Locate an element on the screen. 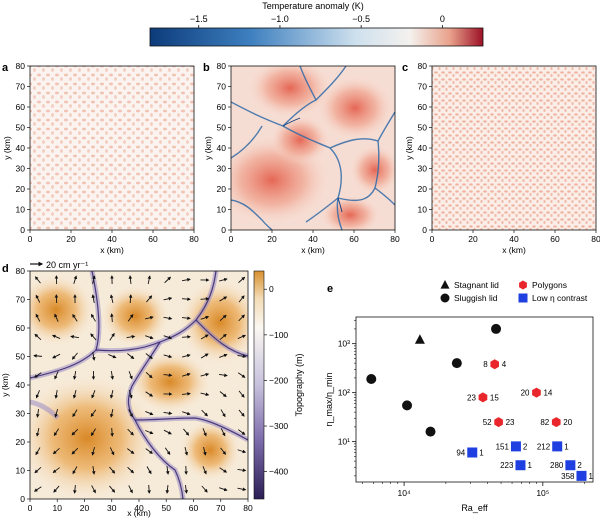 This screenshot has height=522, width=600. point-label: 23 is located at coordinates (471, 397).